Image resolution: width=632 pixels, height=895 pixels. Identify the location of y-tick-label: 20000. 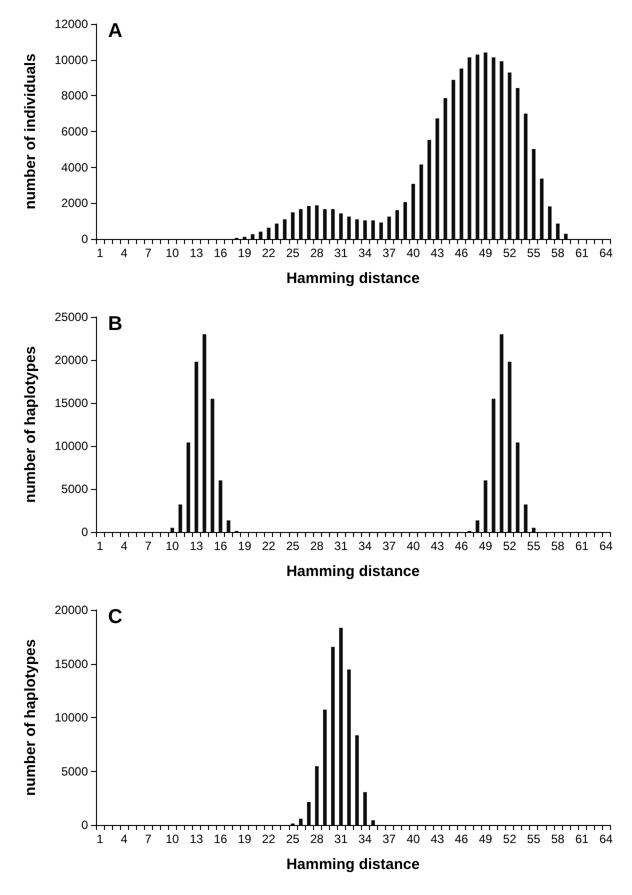
(71, 360).